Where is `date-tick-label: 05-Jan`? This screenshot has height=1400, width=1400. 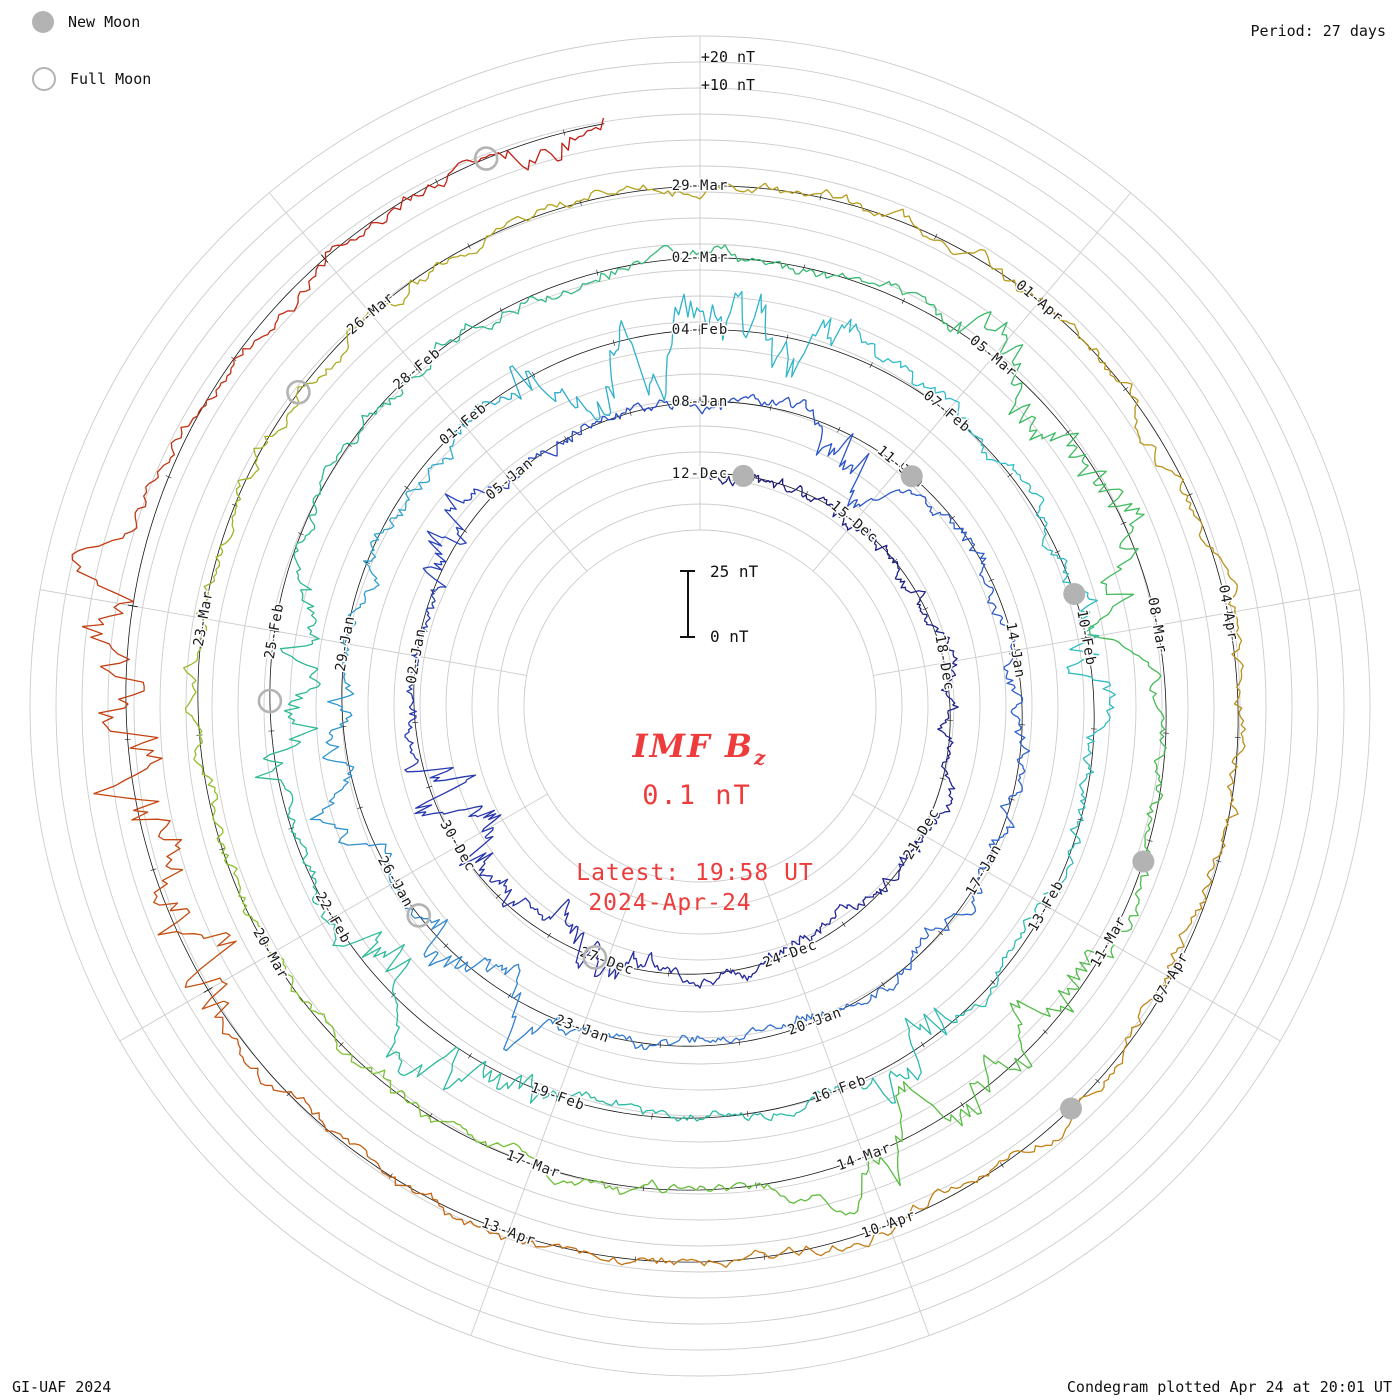
date-tick-label: 05-Jan is located at coordinates (510, 479).